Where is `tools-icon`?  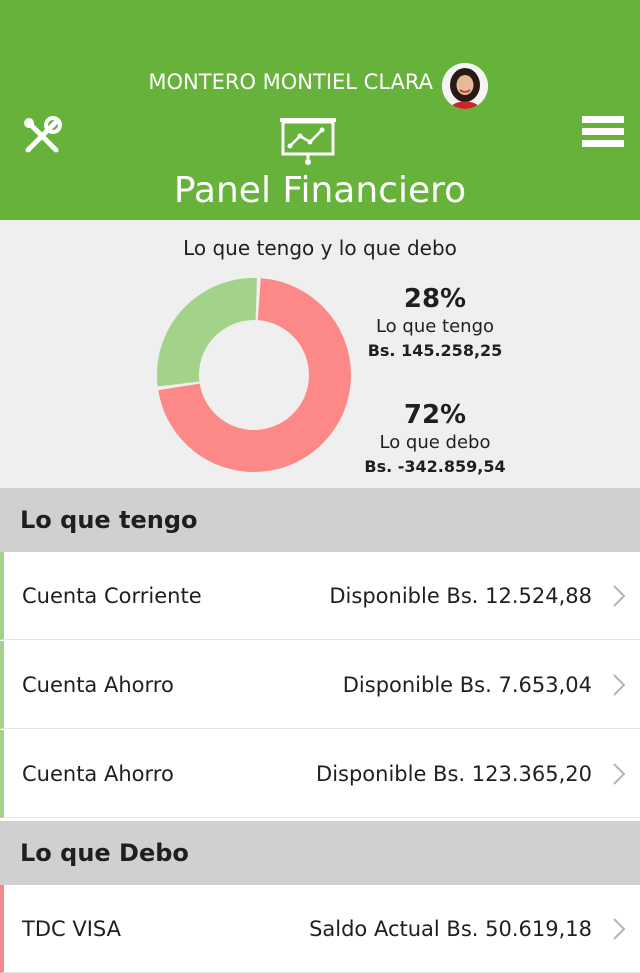 tools-icon is located at coordinates (42, 136).